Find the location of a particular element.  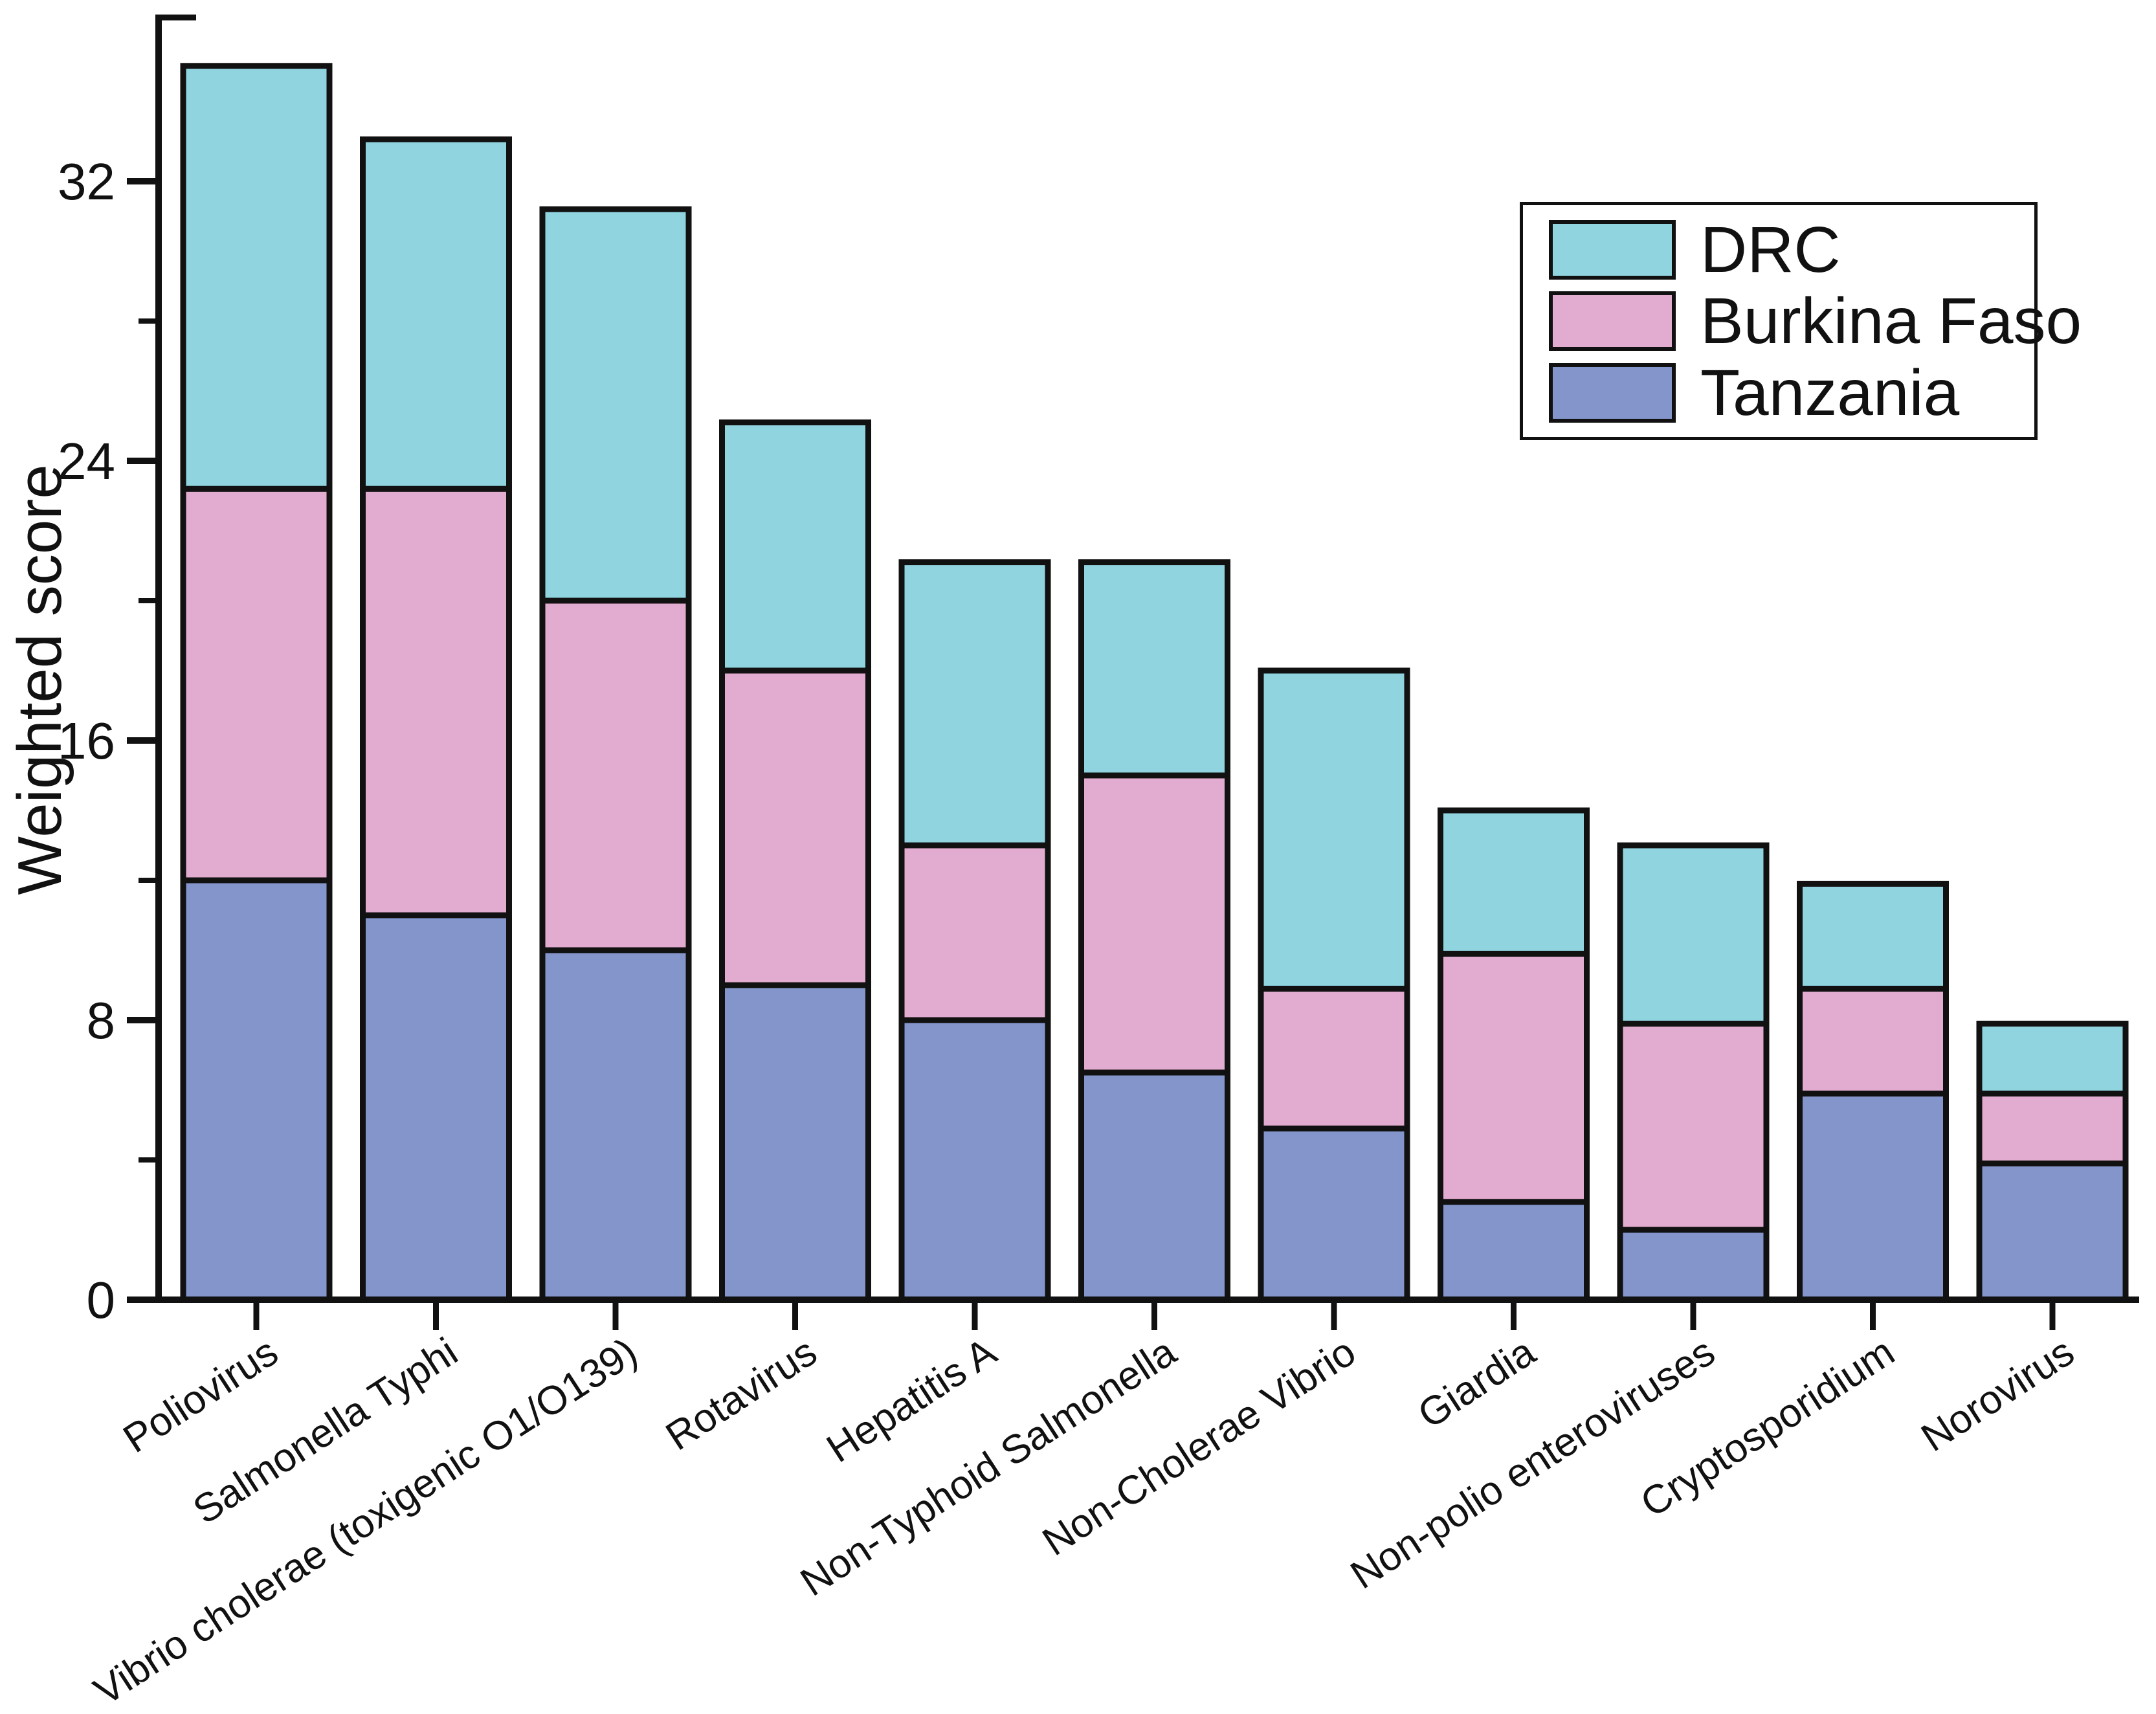

y-tick-label: 0 is located at coordinates (101, 1300).